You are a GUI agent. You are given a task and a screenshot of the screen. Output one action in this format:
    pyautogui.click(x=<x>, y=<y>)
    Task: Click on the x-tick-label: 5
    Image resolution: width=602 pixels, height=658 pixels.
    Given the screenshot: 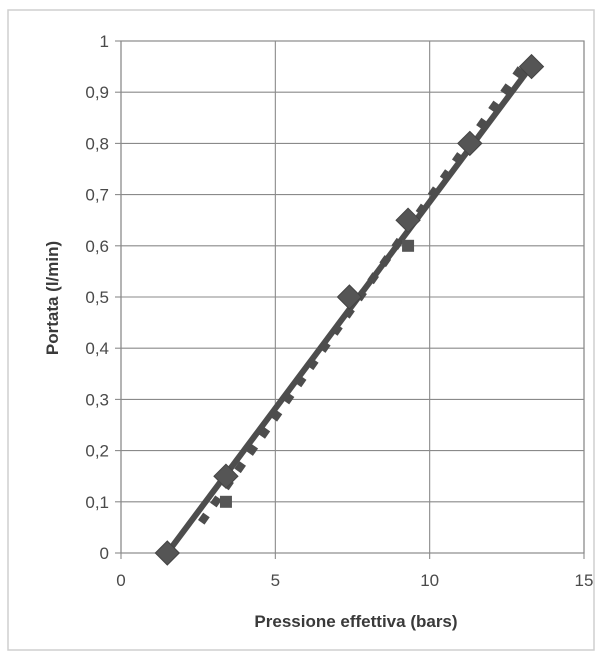 What is the action you would take?
    pyautogui.click(x=275, y=580)
    